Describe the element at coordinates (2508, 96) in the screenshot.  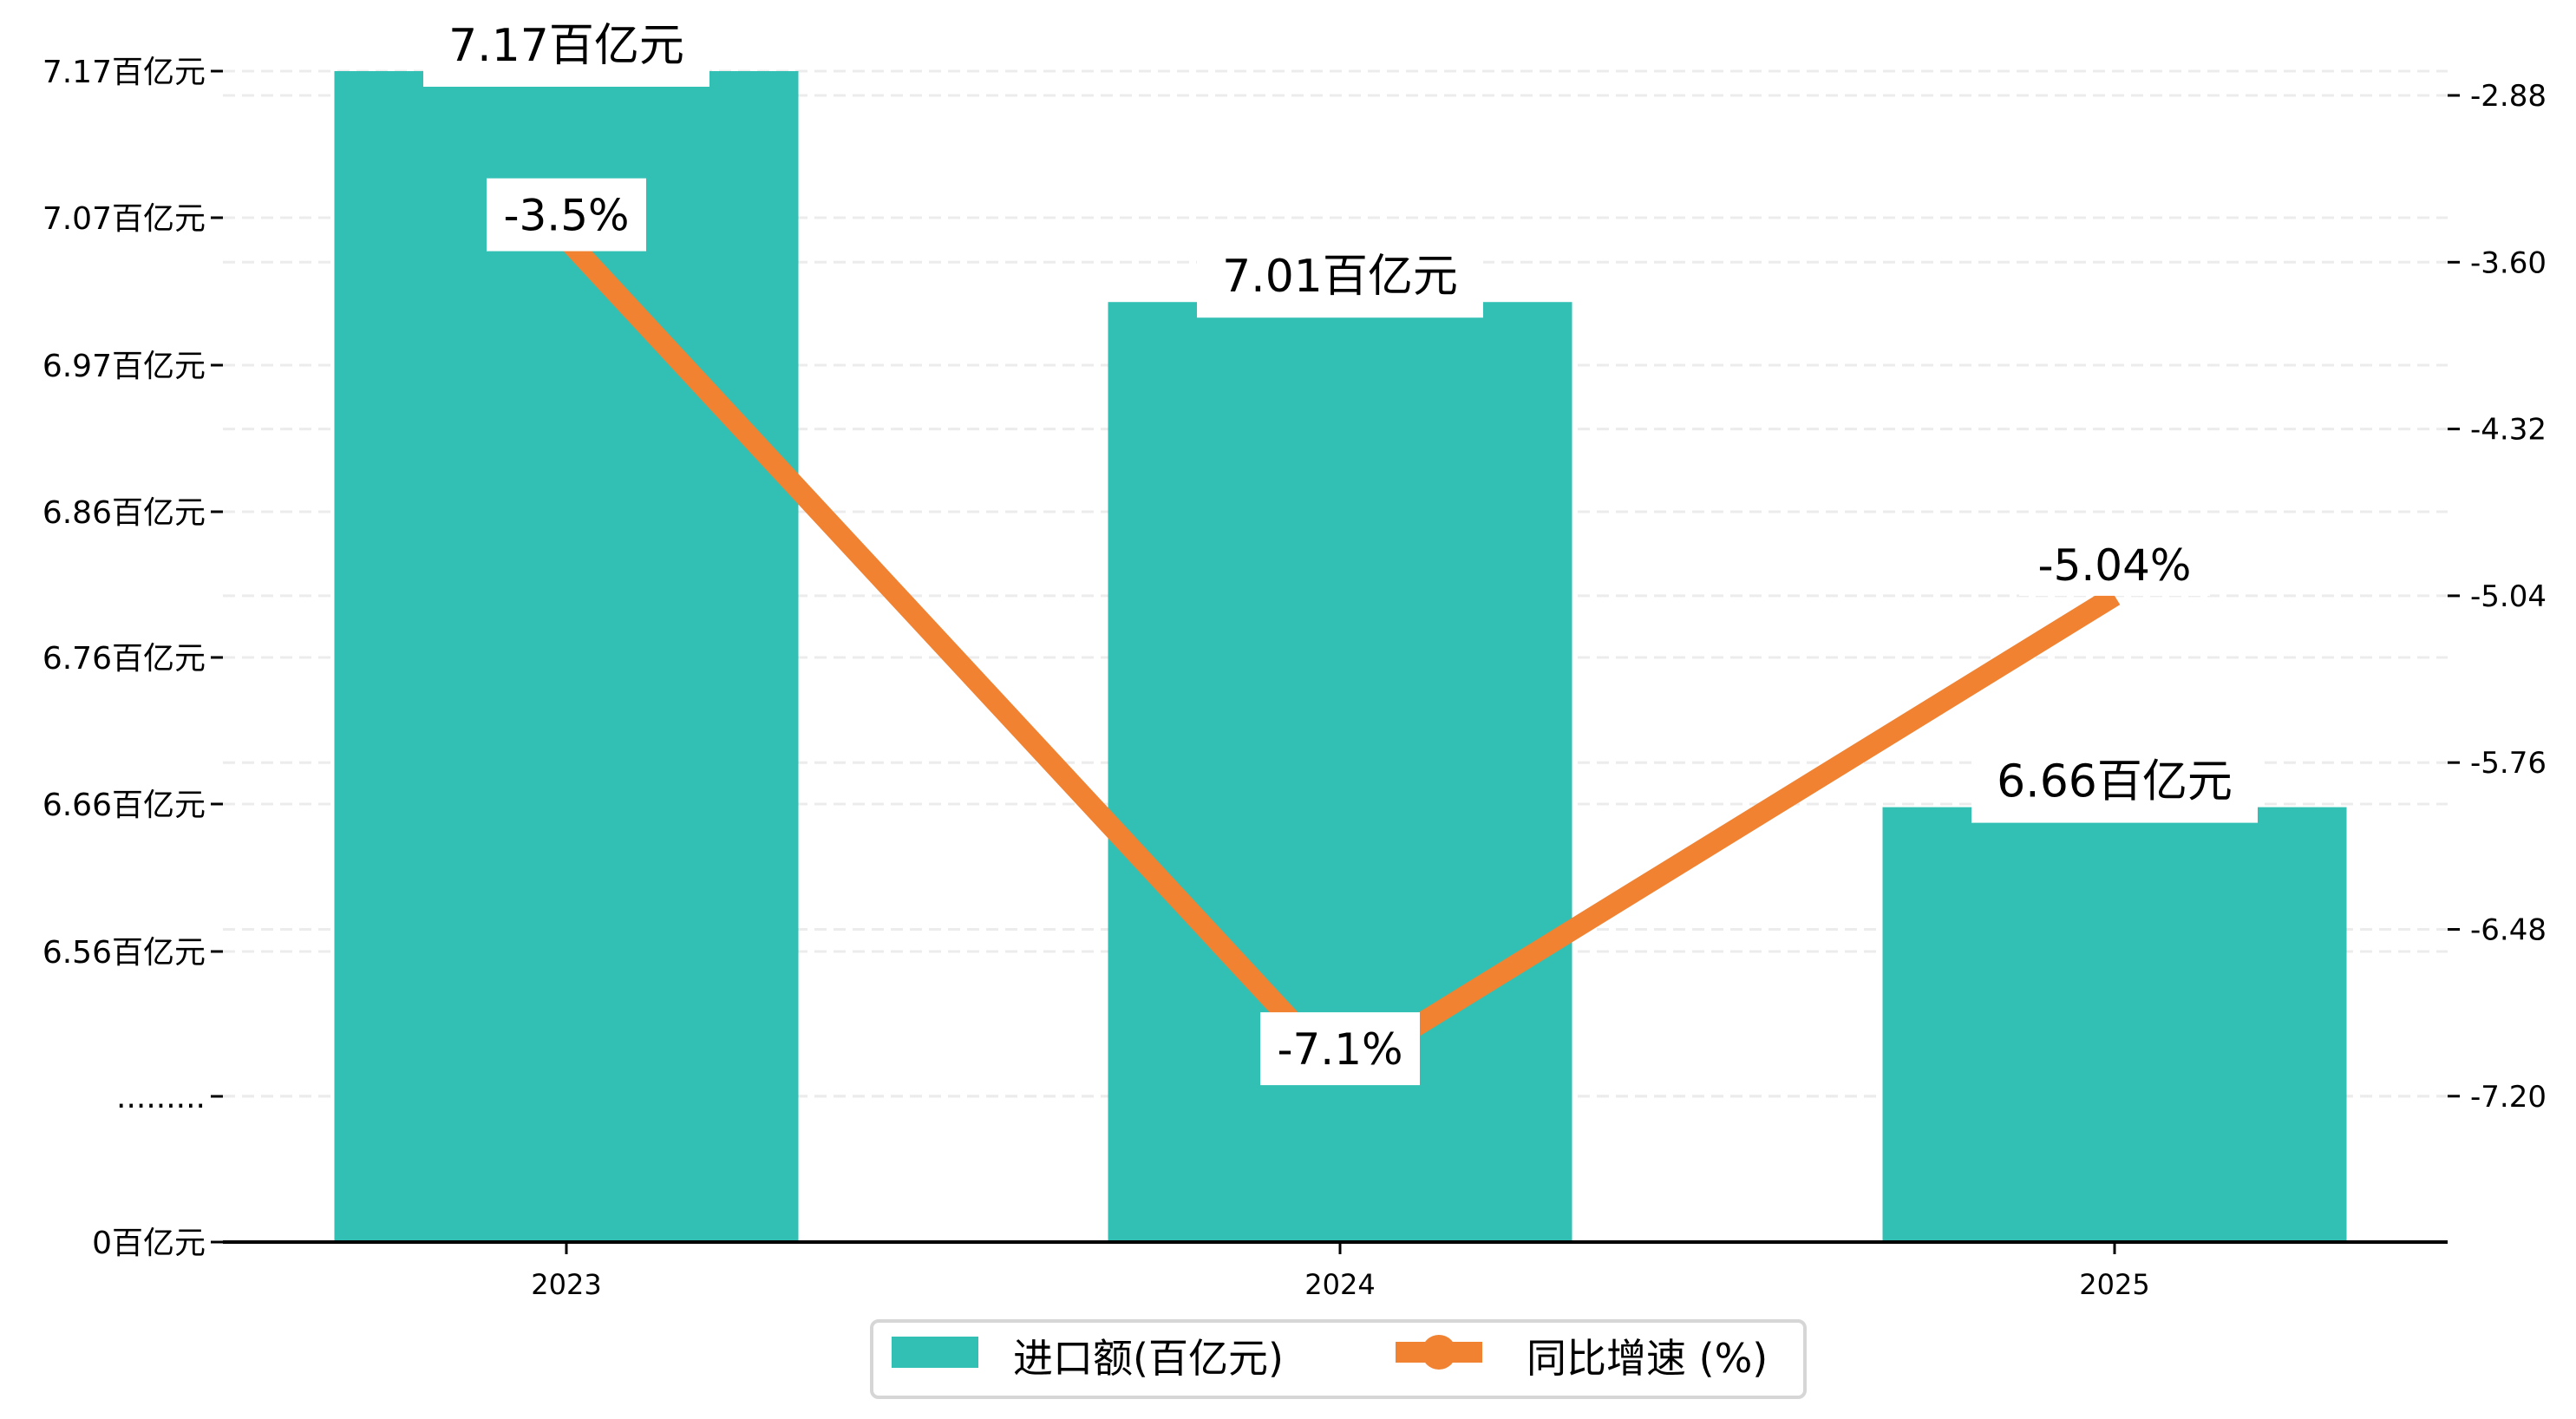
I see `right-tick-label: -2.88` at that location.